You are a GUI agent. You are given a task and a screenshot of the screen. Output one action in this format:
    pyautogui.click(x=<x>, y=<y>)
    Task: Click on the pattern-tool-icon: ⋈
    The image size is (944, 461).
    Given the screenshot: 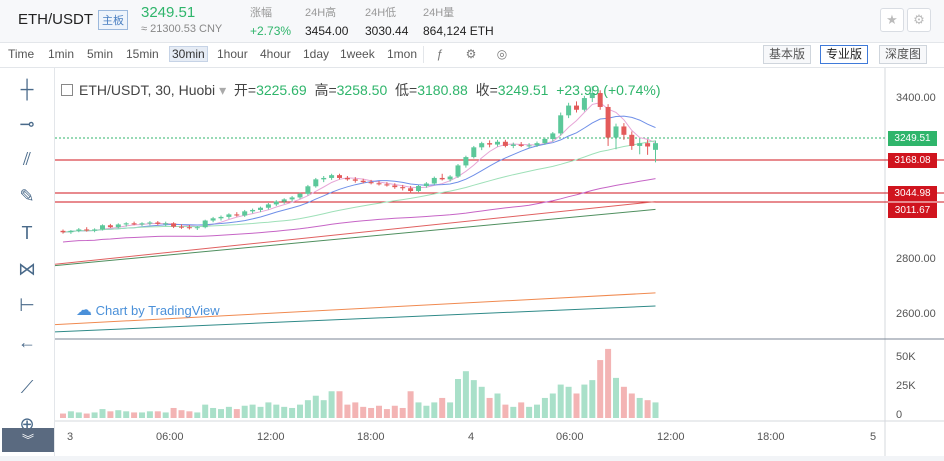 What is the action you would take?
    pyautogui.click(x=27, y=269)
    